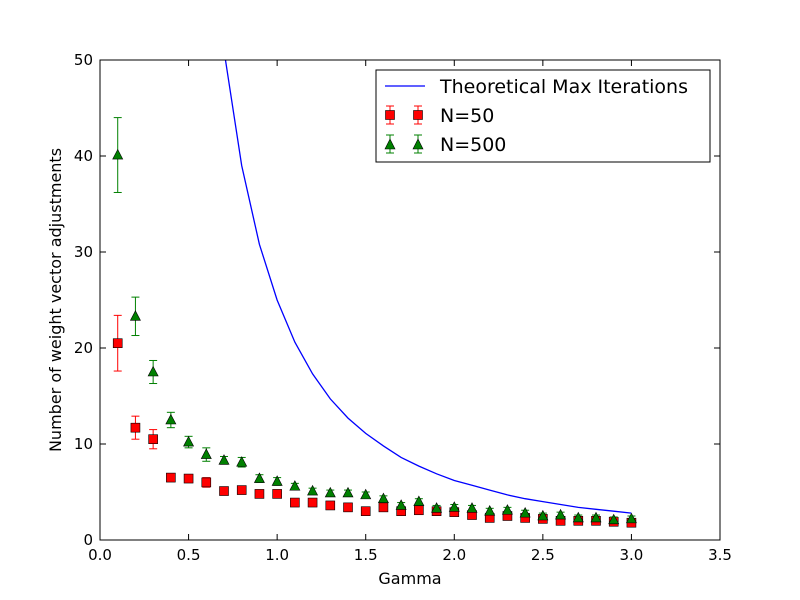 Image resolution: width=800 pixels, height=600 pixels. What do you see at coordinates (454, 555) in the screenshot?
I see `x-tick-label: 2.0` at bounding box center [454, 555].